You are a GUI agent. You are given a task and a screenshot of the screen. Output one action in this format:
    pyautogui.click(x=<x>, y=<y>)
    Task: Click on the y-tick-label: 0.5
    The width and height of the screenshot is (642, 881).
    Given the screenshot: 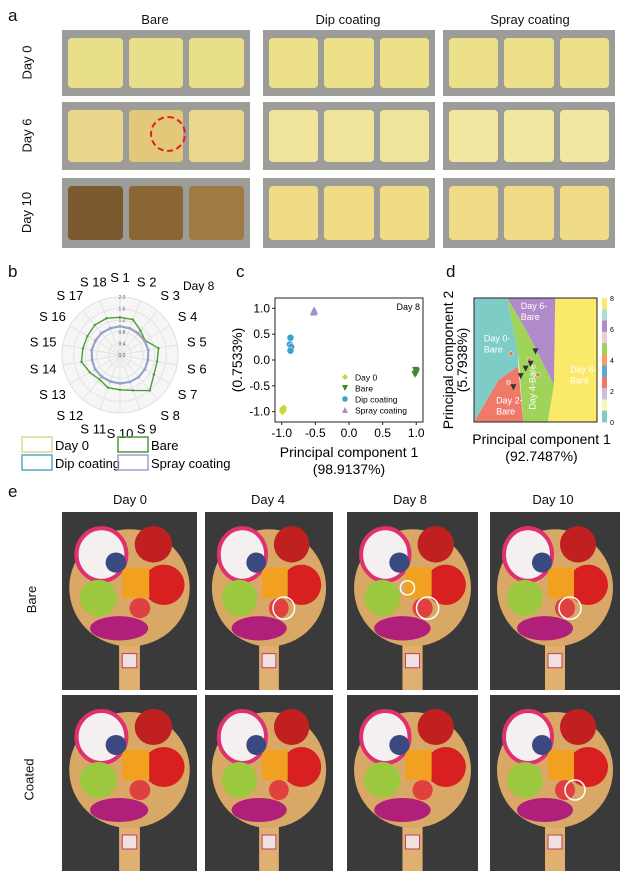 What is the action you would take?
    pyautogui.click(x=261, y=334)
    